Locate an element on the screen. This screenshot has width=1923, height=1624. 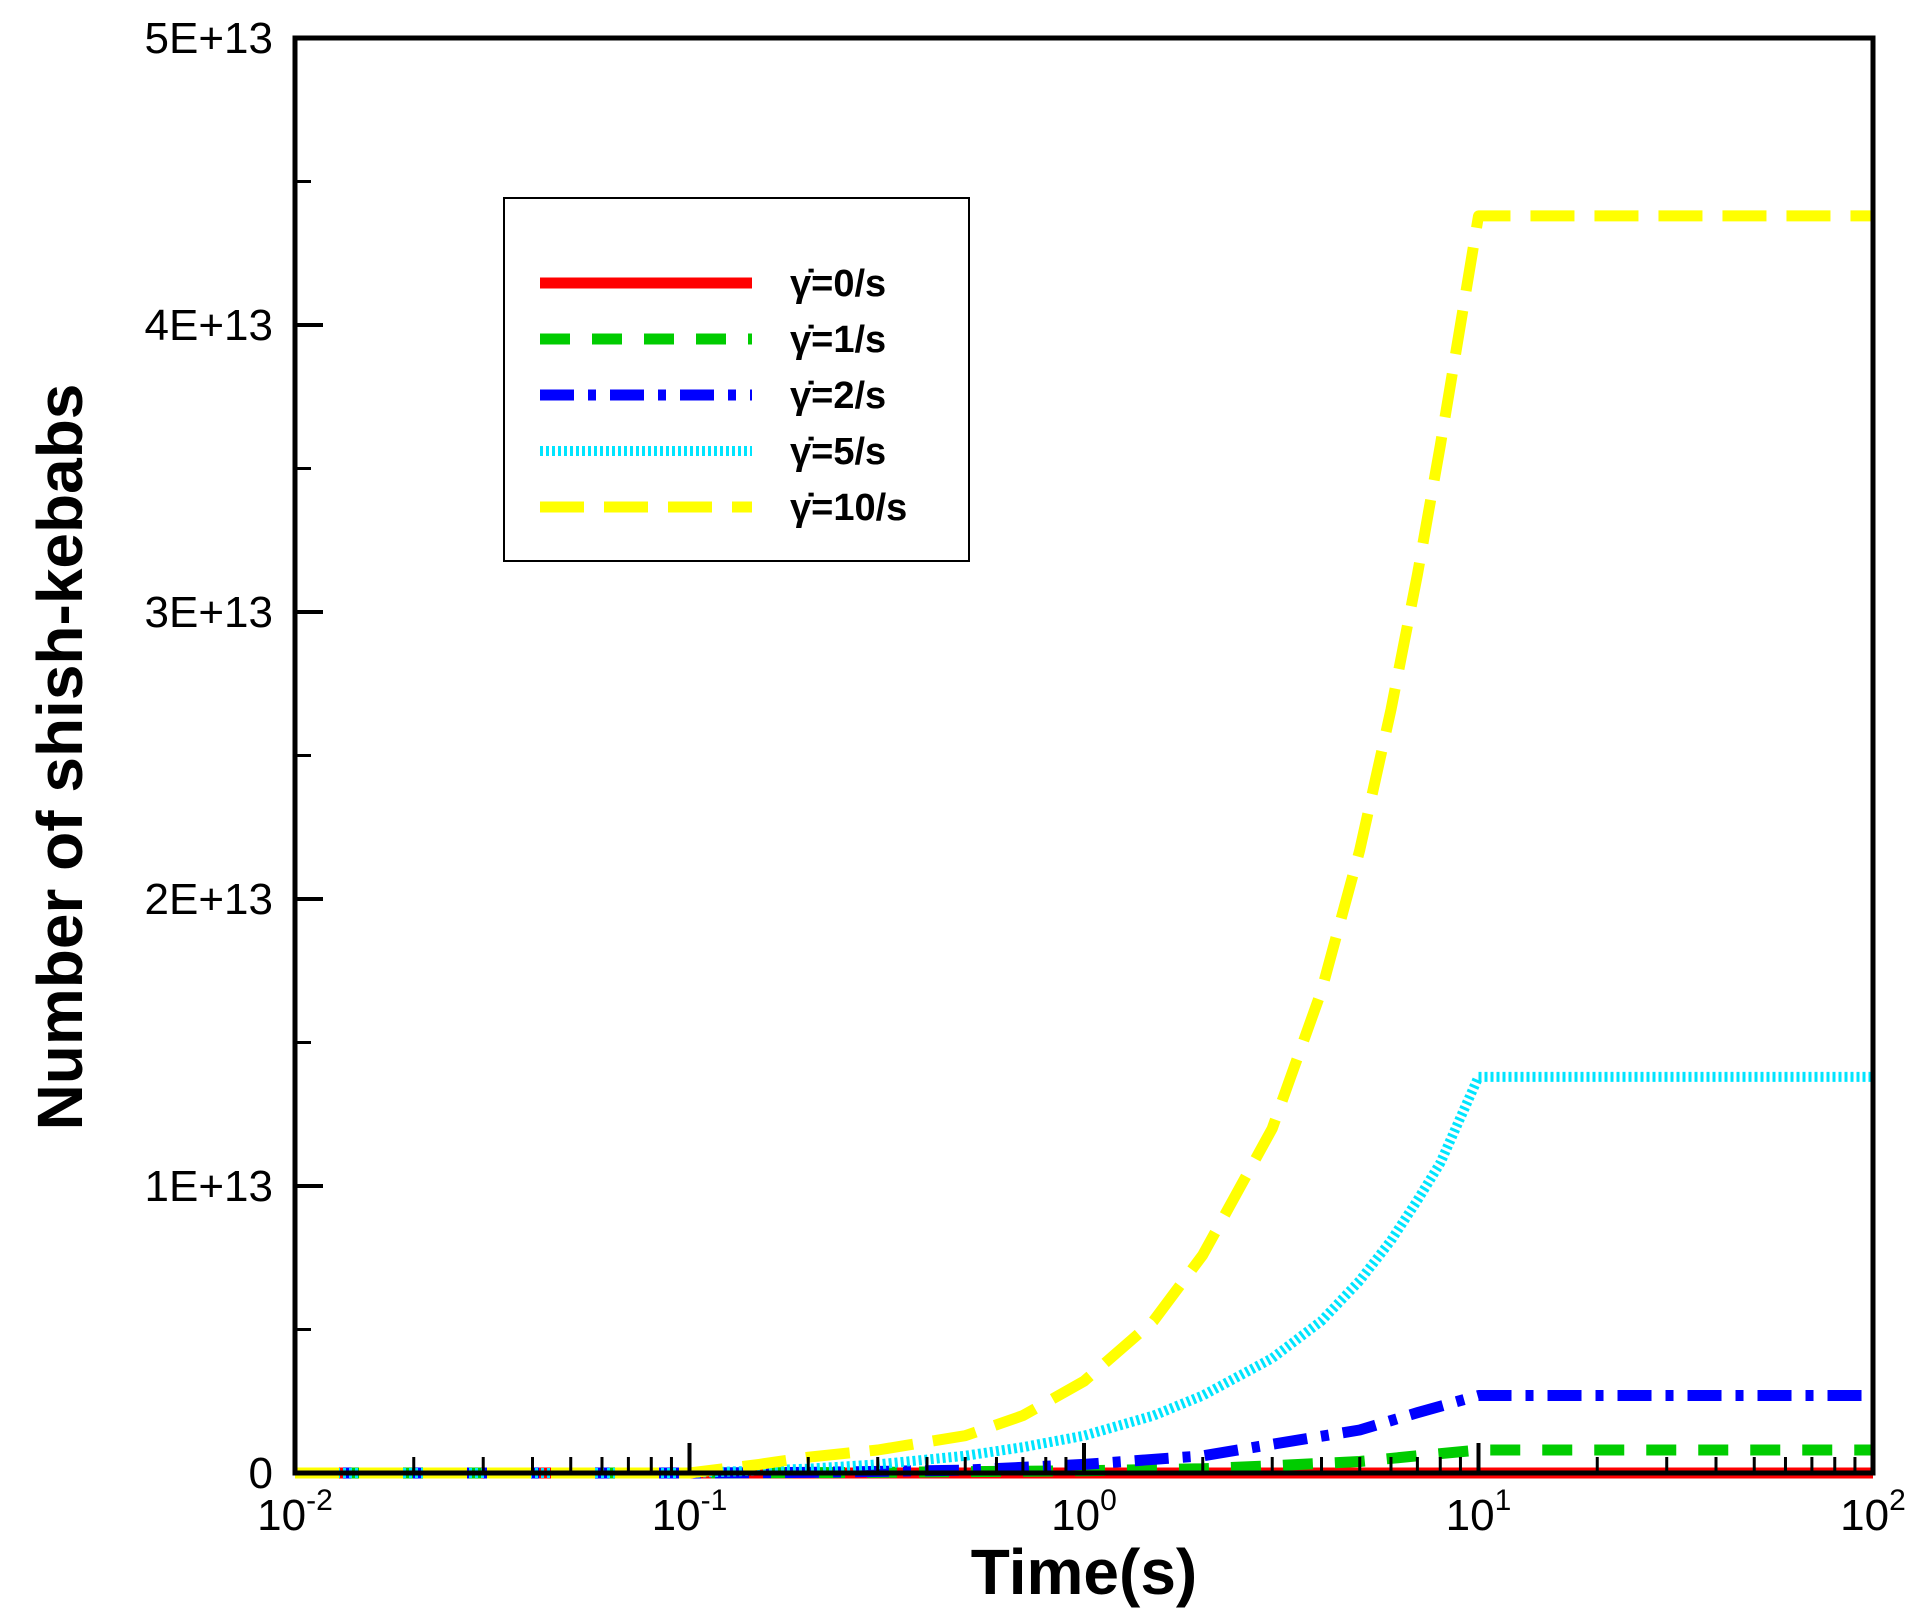
legend-box is located at coordinates (736, 379).